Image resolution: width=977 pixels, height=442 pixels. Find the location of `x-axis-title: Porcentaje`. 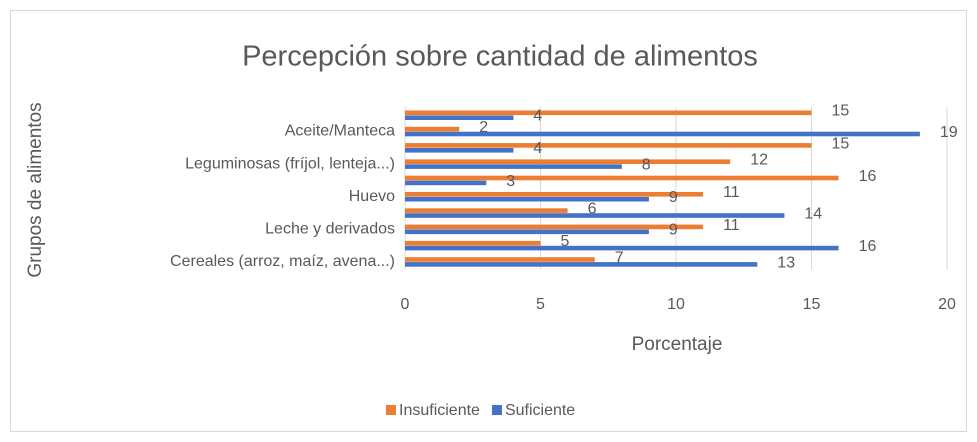

x-axis-title: Porcentaje is located at coordinates (677, 344).